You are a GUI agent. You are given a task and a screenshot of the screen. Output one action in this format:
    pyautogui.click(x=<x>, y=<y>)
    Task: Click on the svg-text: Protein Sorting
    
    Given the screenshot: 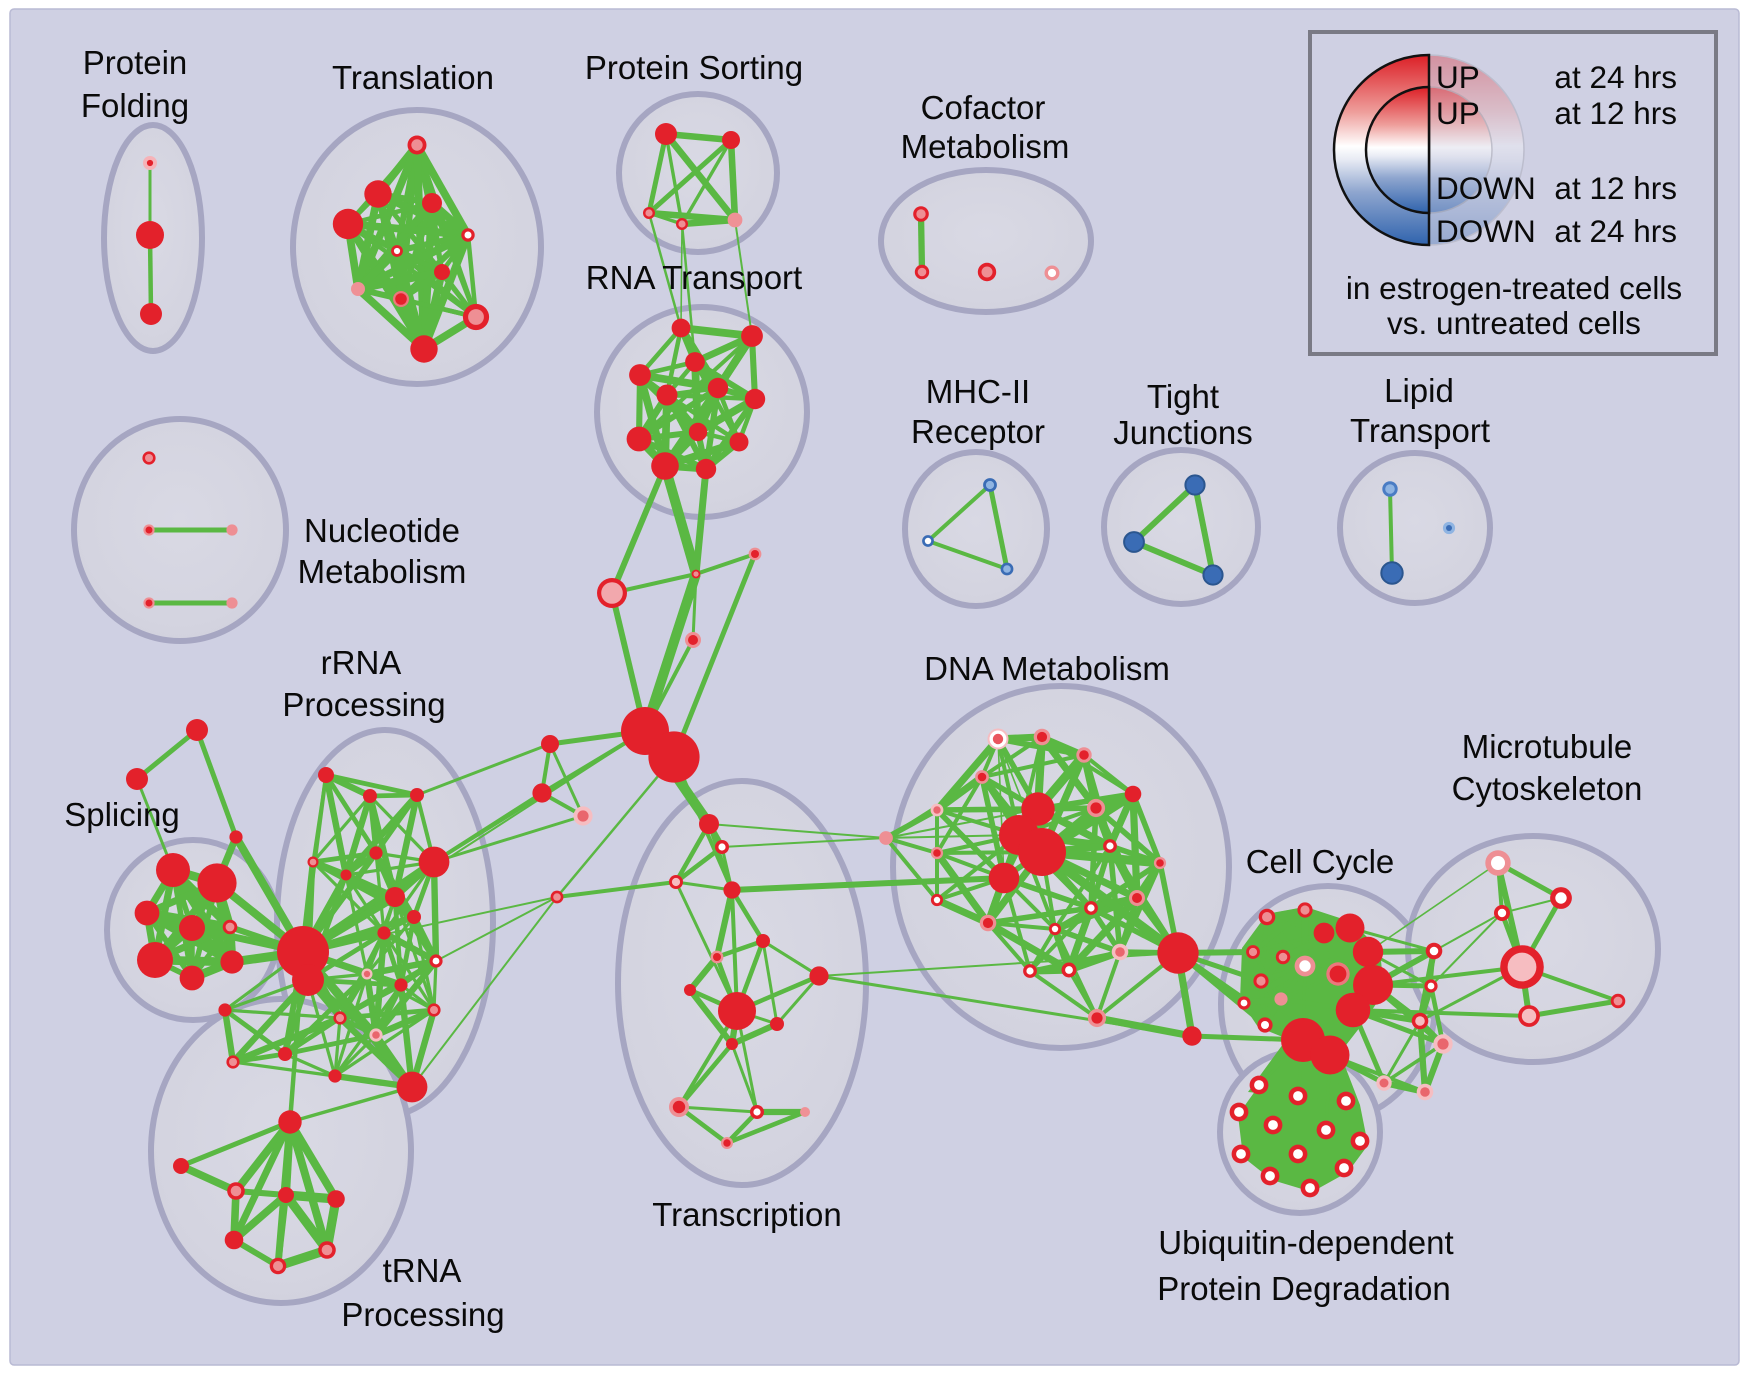 What is the action you would take?
    pyautogui.click(x=694, y=67)
    